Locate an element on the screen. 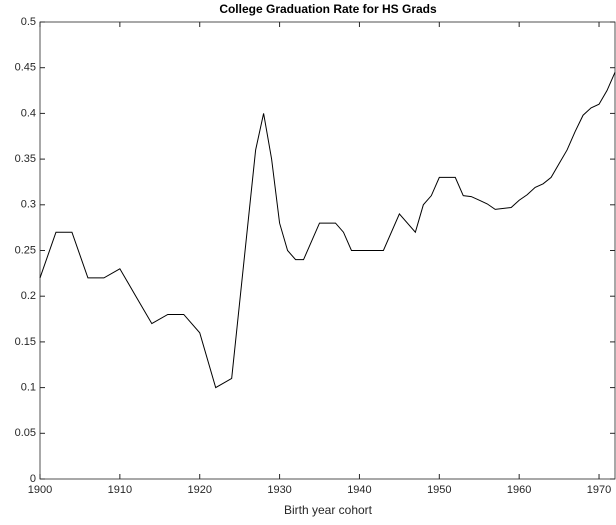 The image size is (616, 525). chart-title: College Graduation Rate for HS Grads is located at coordinates (328, 9).